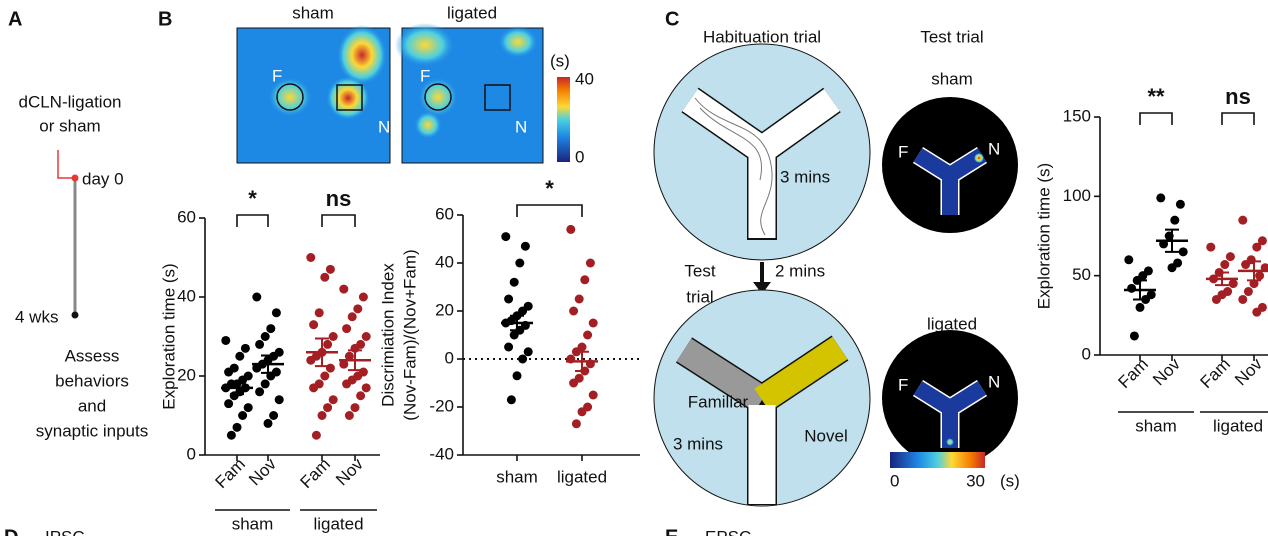 The width and height of the screenshot is (1268, 536). What do you see at coordinates (409, 334) in the screenshot?
I see `y-axis-label: (Nov-Fam)/(Nov+Fam)` at bounding box center [409, 334].